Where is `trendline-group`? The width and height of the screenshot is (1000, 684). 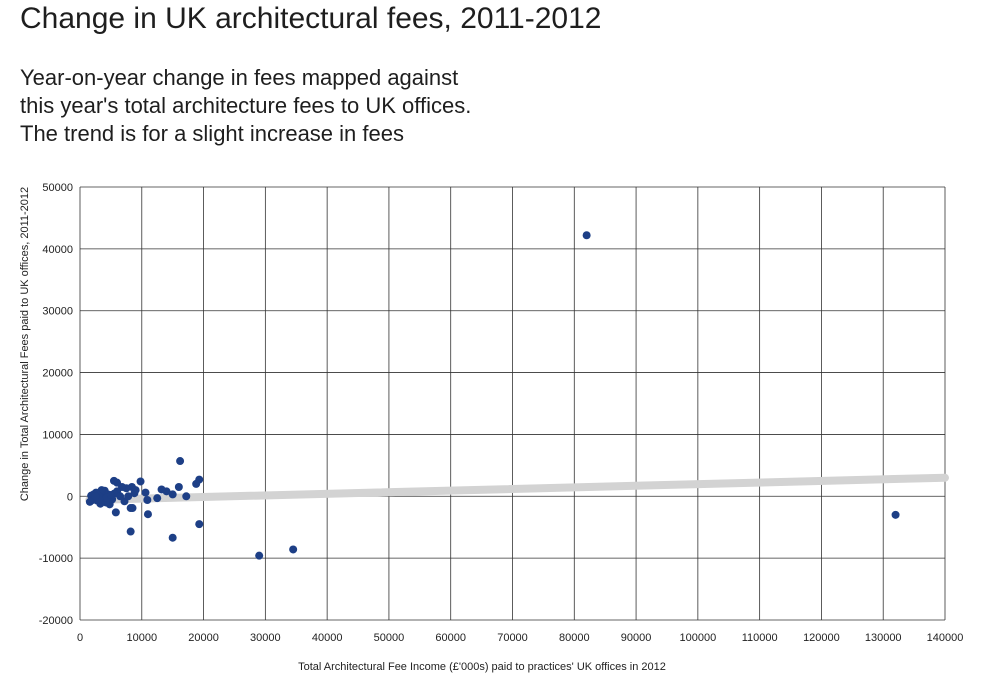
trendline-group is located at coordinates (517, 488).